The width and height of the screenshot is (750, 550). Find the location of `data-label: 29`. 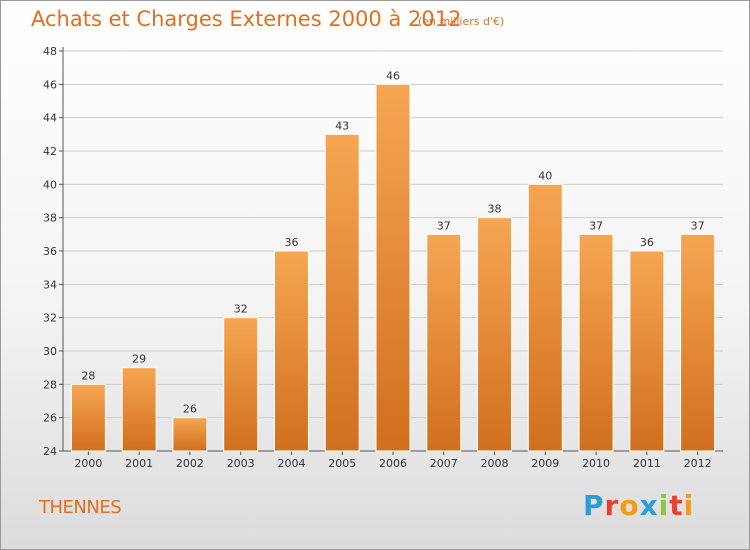

data-label: 29 is located at coordinates (139, 359).